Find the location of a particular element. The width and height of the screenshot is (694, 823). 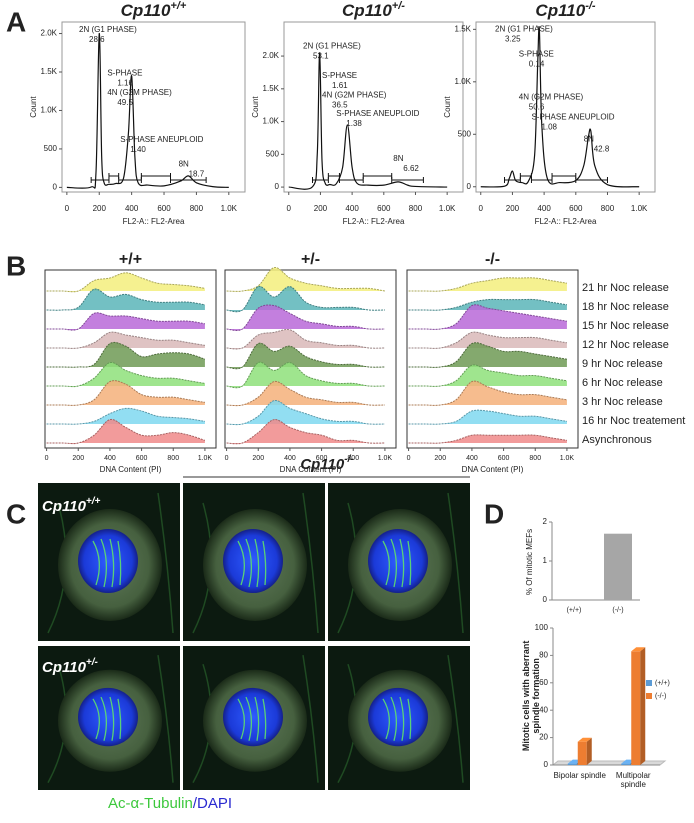

y-axis-label: % Of mitotic MEFs is located at coordinates (529, 562).